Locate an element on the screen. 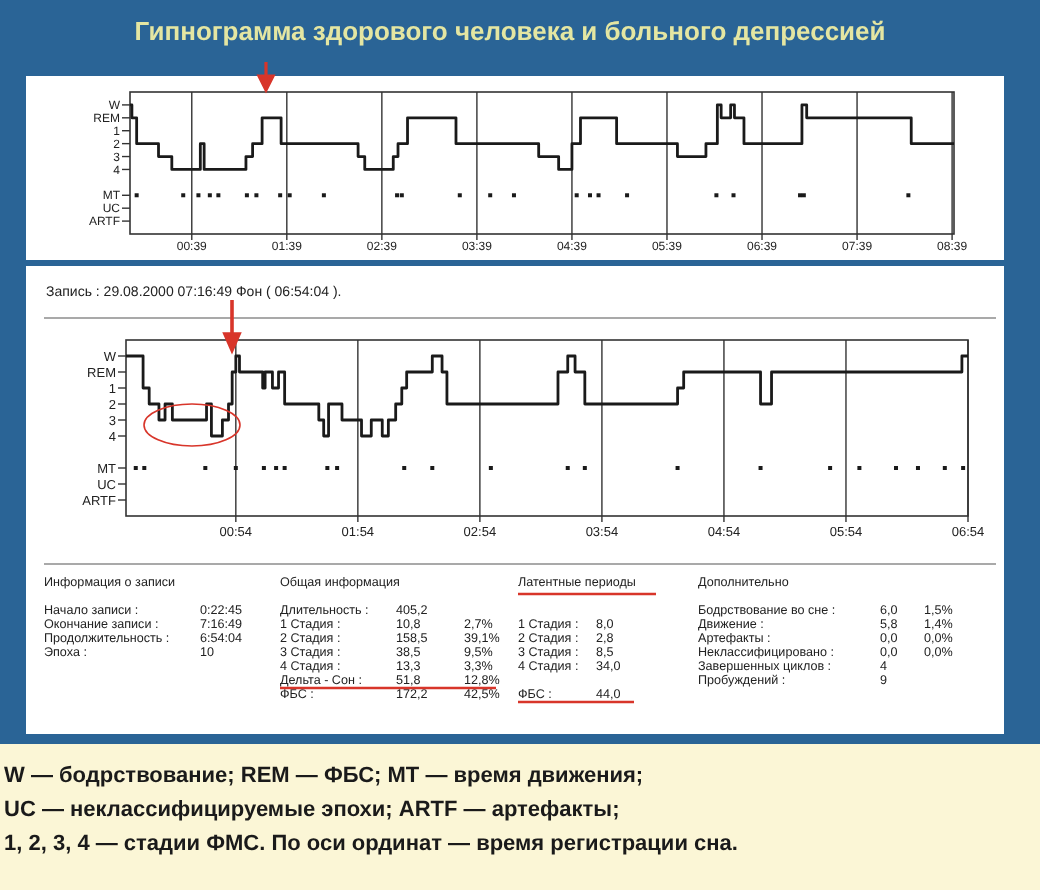 Image resolution: width=1040 pixels, height=890 pixels. text: W — бодрствование; REM — ФБС; MT — время движения; is located at coordinates (324, 776).